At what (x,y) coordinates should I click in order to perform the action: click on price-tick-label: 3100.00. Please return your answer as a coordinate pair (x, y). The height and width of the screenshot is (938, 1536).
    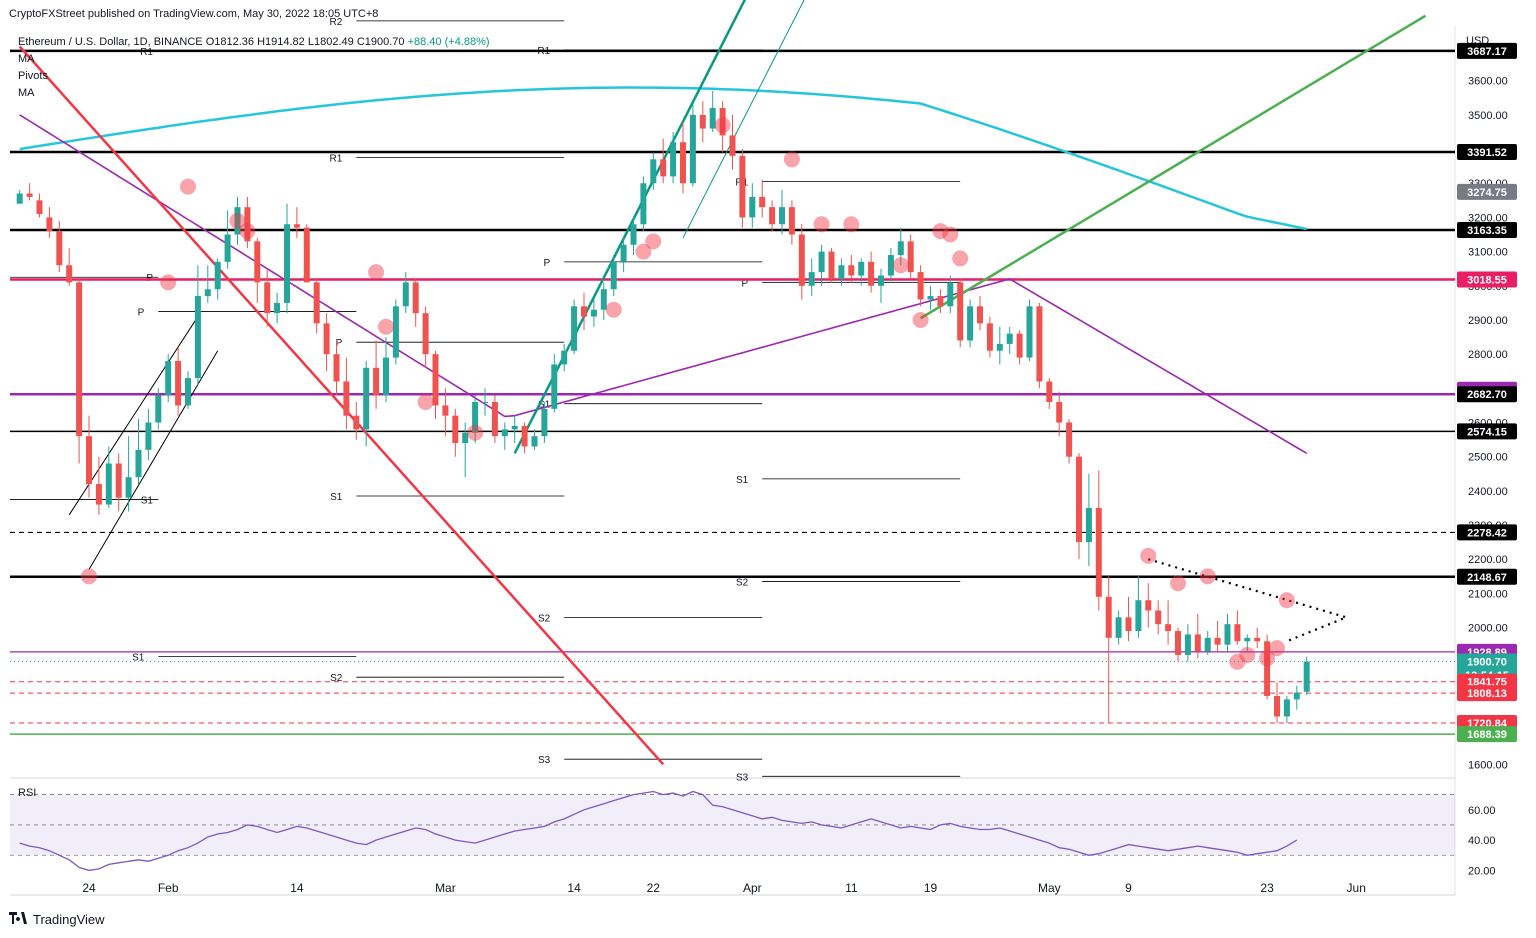
    Looking at the image, I should click on (1488, 253).